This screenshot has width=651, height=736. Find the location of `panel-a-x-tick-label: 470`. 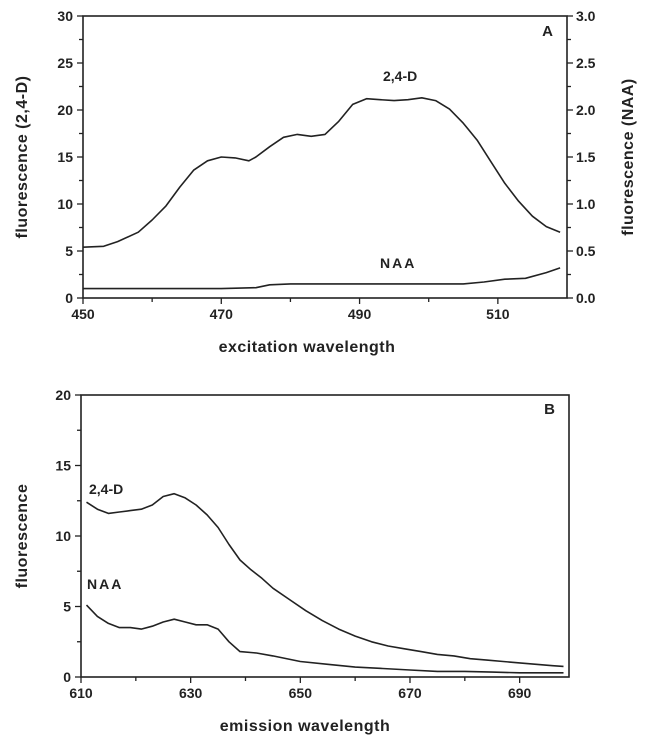

panel-a-x-tick-label: 470 is located at coordinates (222, 314).